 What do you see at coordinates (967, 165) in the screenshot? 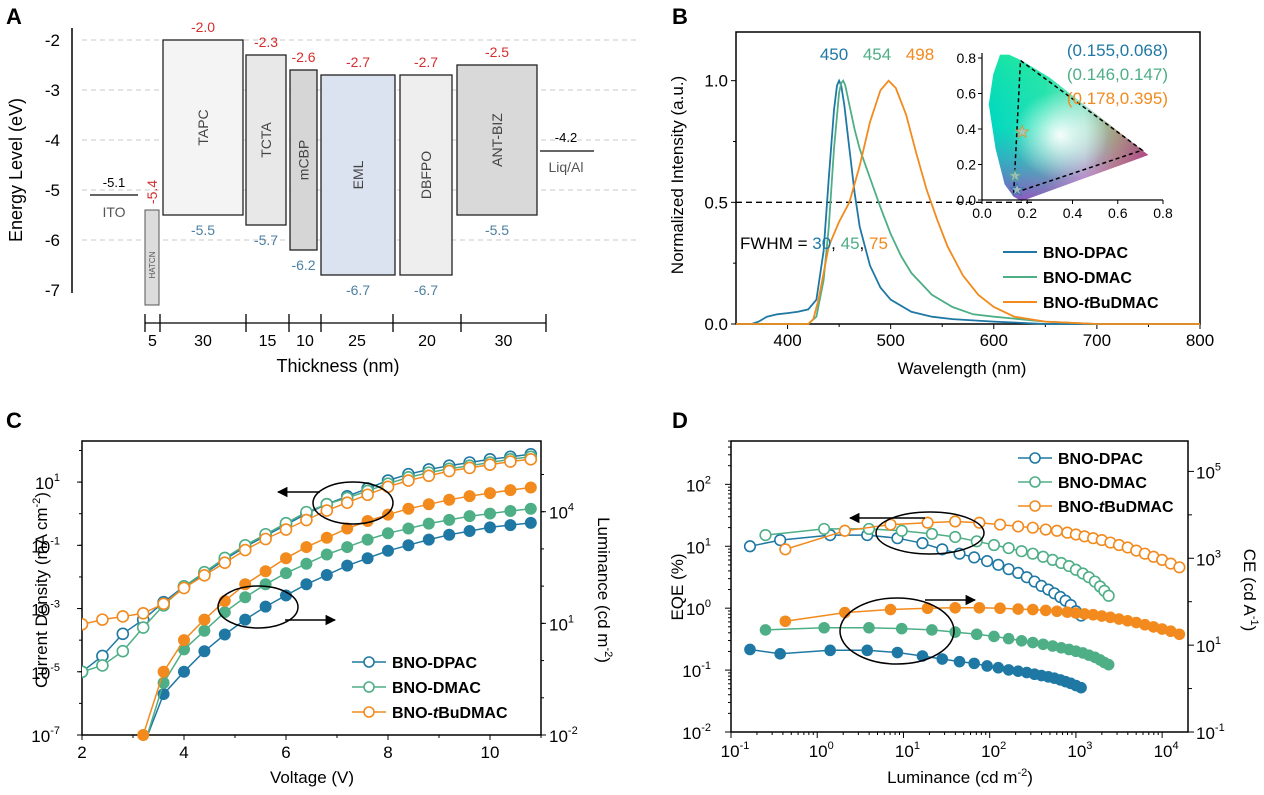
I see `inset-y-tick-label: 0.2` at bounding box center [967, 165].